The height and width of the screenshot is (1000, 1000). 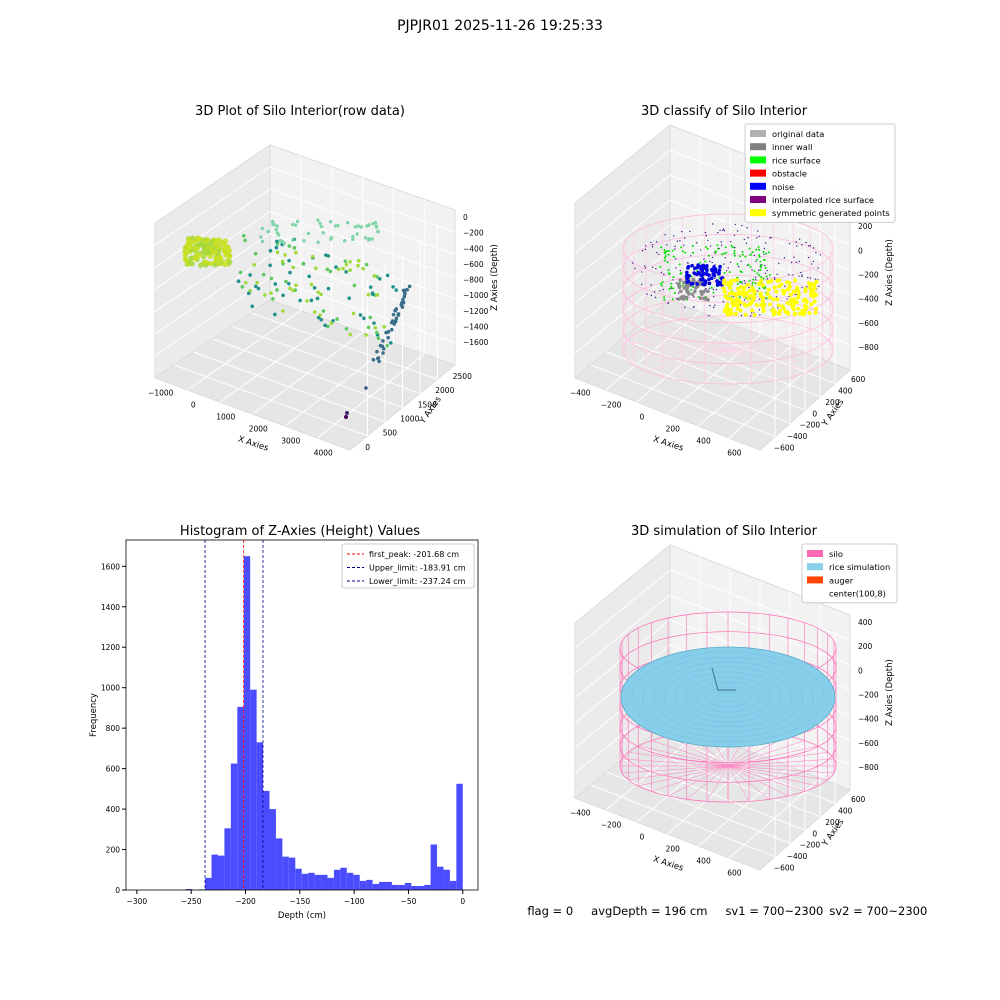 I want to click on legend-label: rice simulation, so click(x=859, y=567).